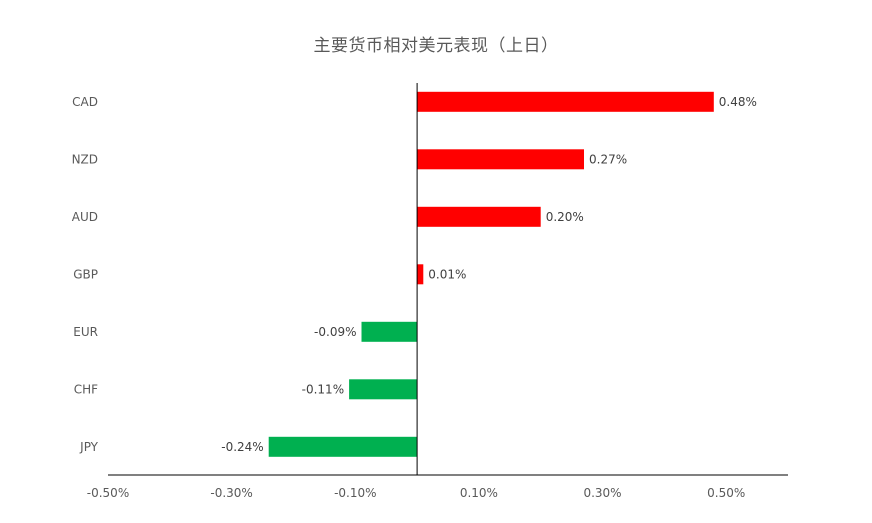  What do you see at coordinates (436, 46) in the screenshot?
I see `chart-title: 主要货币相对美元表现（上日）` at bounding box center [436, 46].